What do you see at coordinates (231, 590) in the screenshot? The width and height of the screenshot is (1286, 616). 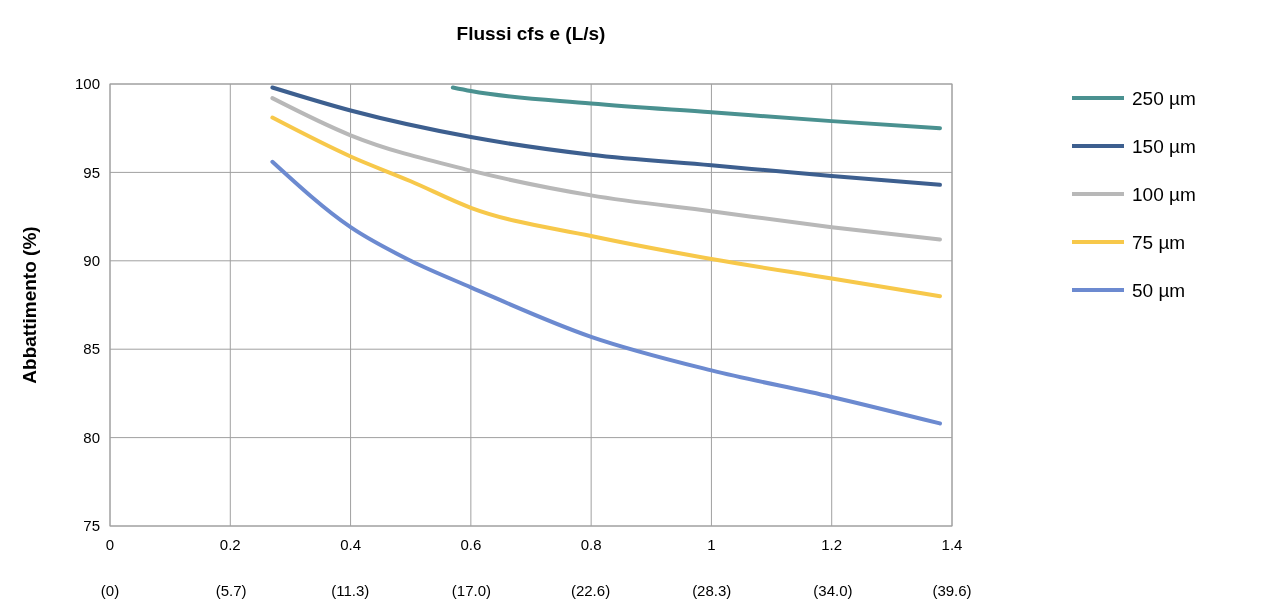 I see `x2-tick-label: (5.7)` at bounding box center [231, 590].